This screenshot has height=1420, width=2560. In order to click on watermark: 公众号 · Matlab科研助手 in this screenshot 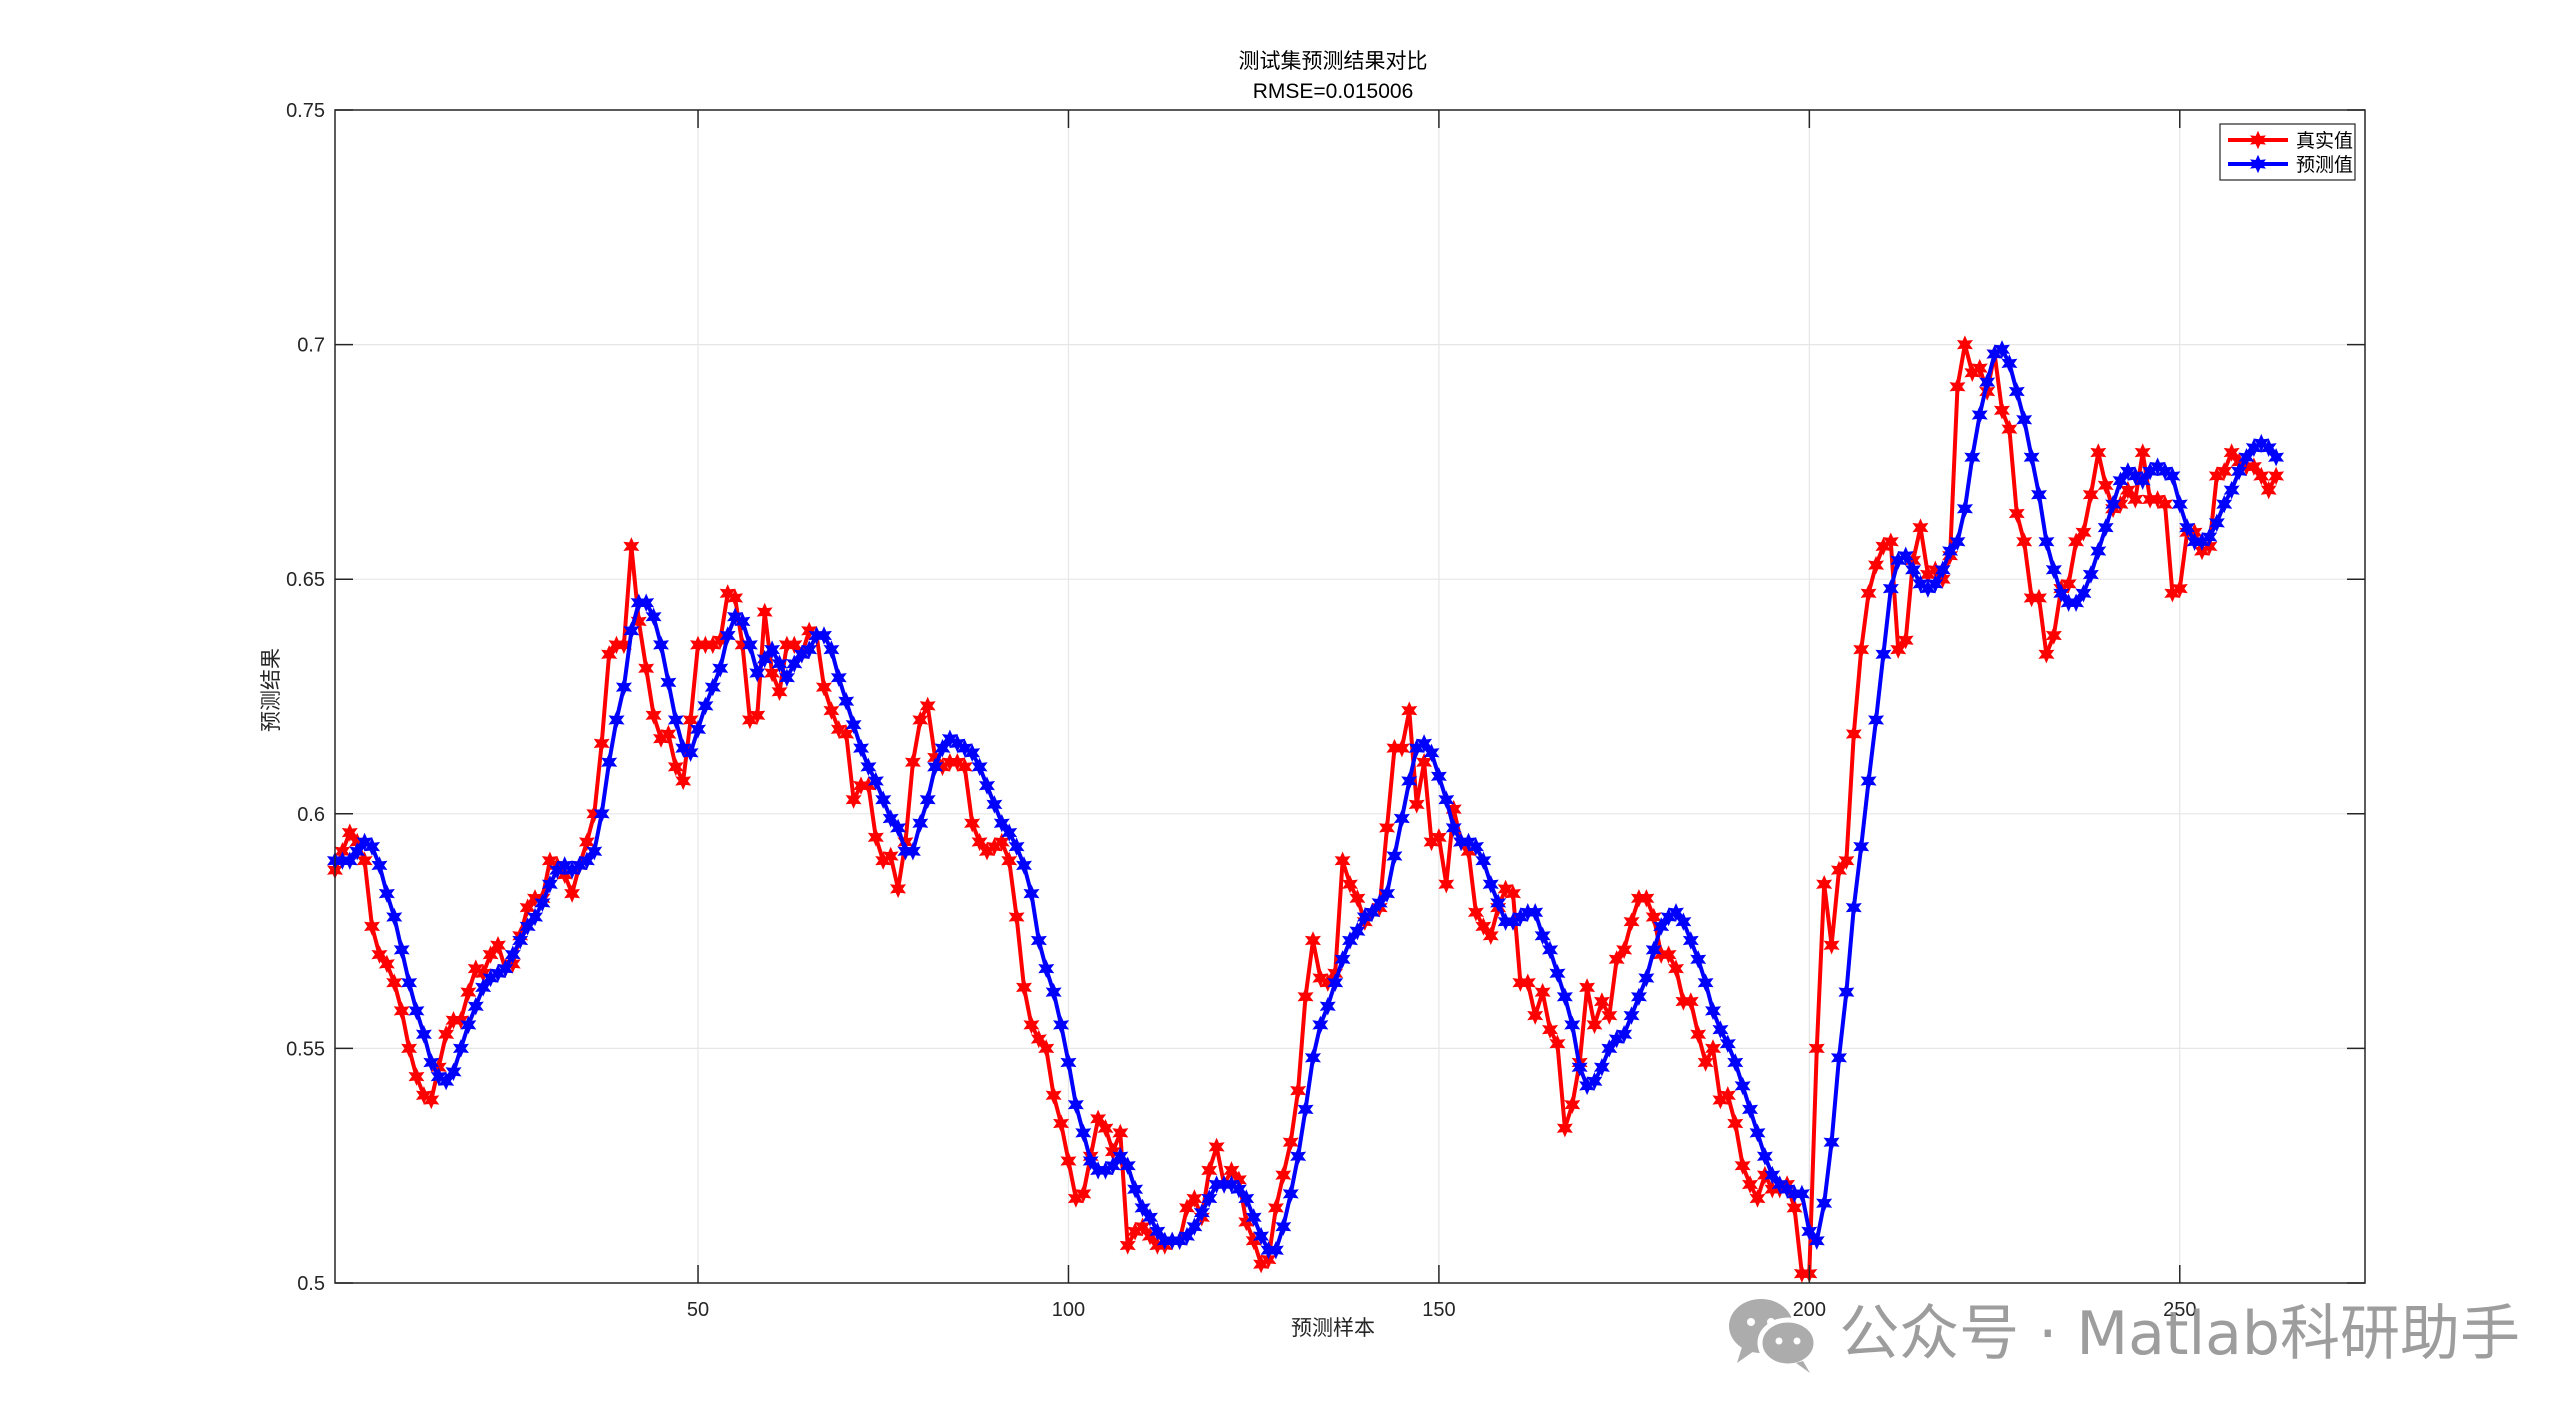, I will do `click(2121, 1334)`.